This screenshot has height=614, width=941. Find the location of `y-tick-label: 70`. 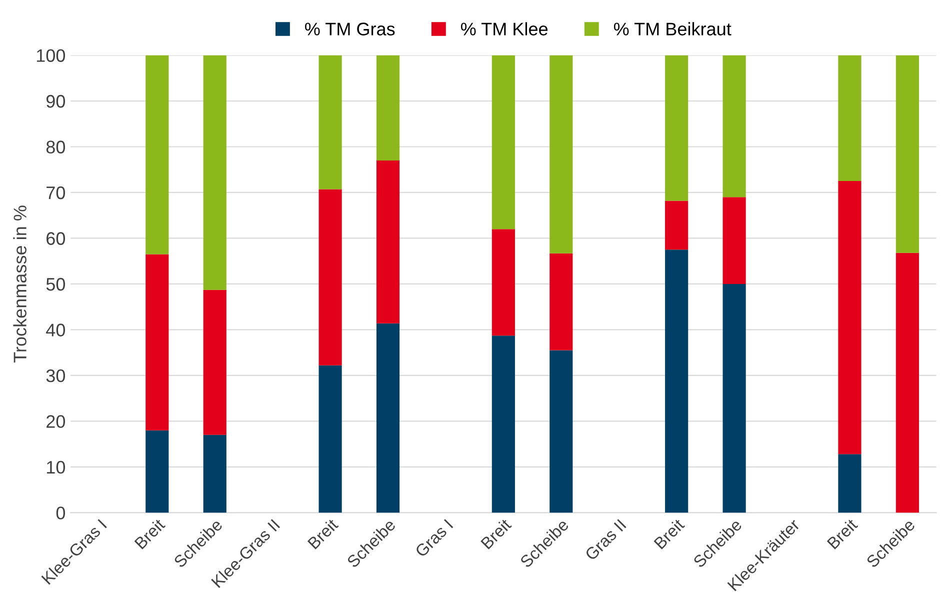

y-tick-label: 70 is located at coordinates (56, 193).